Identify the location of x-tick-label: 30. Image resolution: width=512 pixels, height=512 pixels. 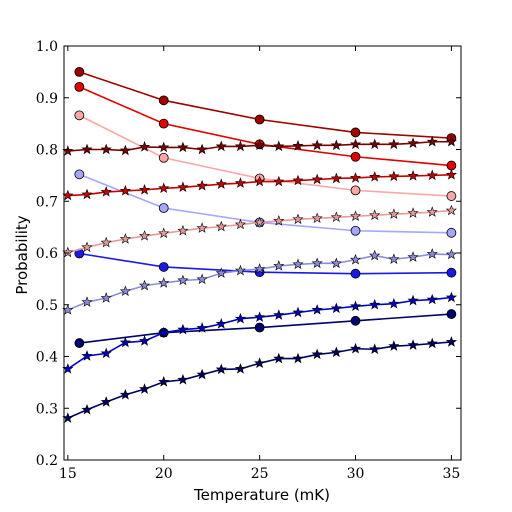
(356, 474).